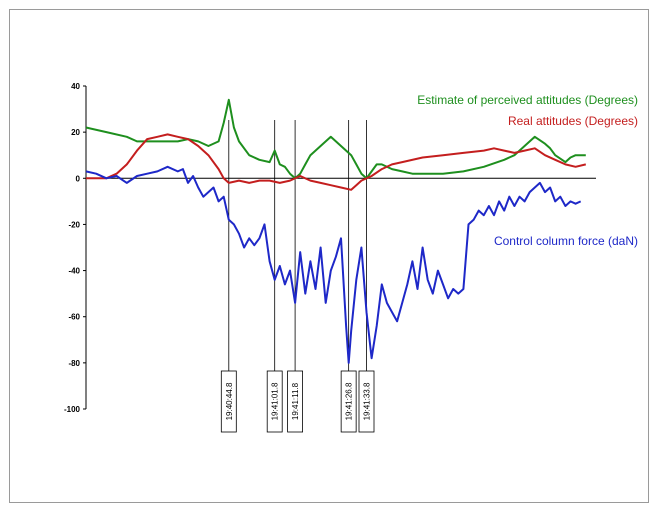  I want to click on y-tick-label: -60, so click(74, 317).